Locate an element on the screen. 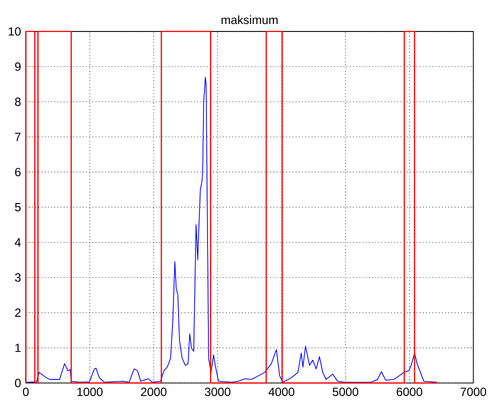 Image resolution: width=491 pixels, height=401 pixels. y-tick-label: 7 is located at coordinates (18, 137).